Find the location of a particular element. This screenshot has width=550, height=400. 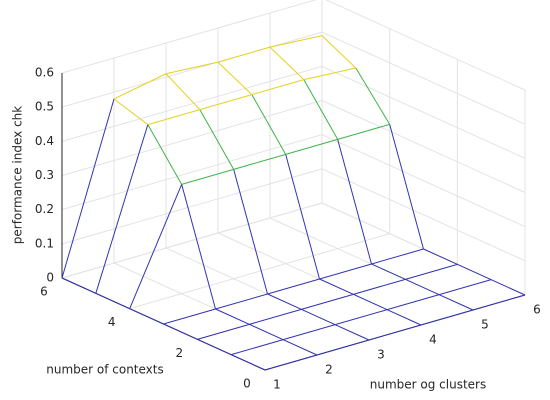

y-axis-label: number of contexts is located at coordinates (105, 370).